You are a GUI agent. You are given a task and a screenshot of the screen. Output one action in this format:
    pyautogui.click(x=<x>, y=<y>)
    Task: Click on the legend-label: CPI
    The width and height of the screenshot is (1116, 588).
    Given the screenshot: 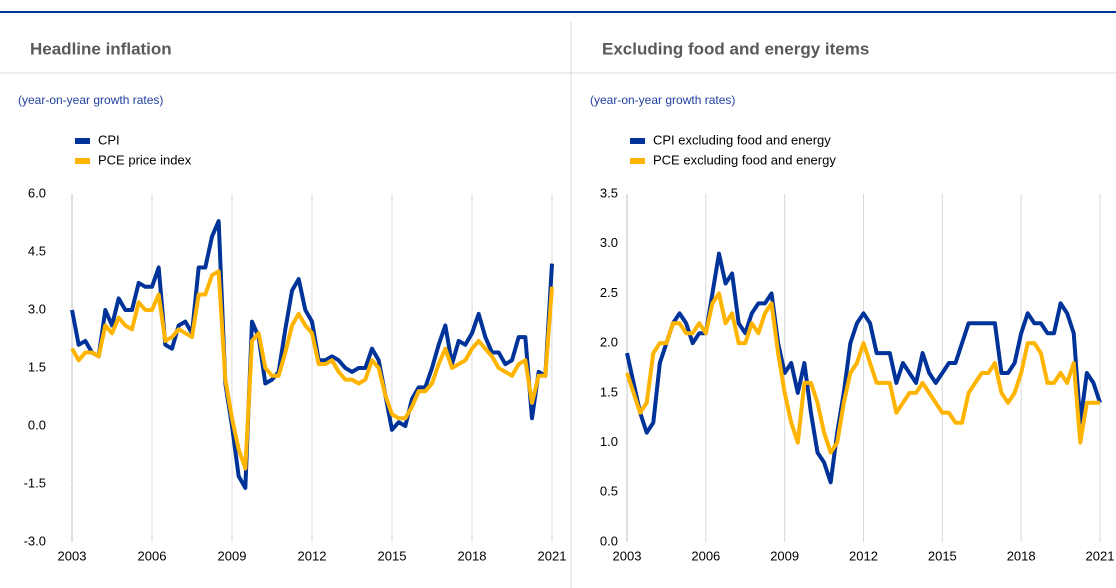 What is the action you would take?
    pyautogui.click(x=109, y=139)
    